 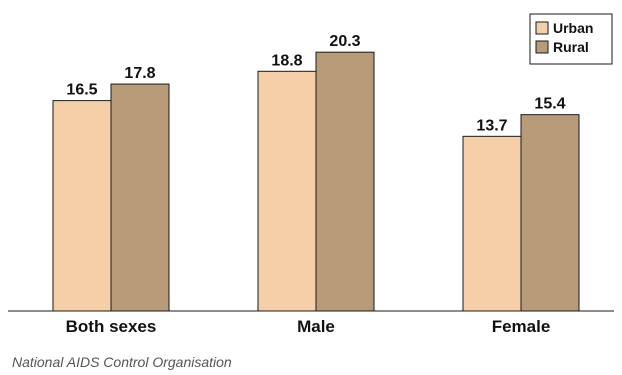 What do you see at coordinates (345, 181) in the screenshot?
I see `bar-rural-male` at bounding box center [345, 181].